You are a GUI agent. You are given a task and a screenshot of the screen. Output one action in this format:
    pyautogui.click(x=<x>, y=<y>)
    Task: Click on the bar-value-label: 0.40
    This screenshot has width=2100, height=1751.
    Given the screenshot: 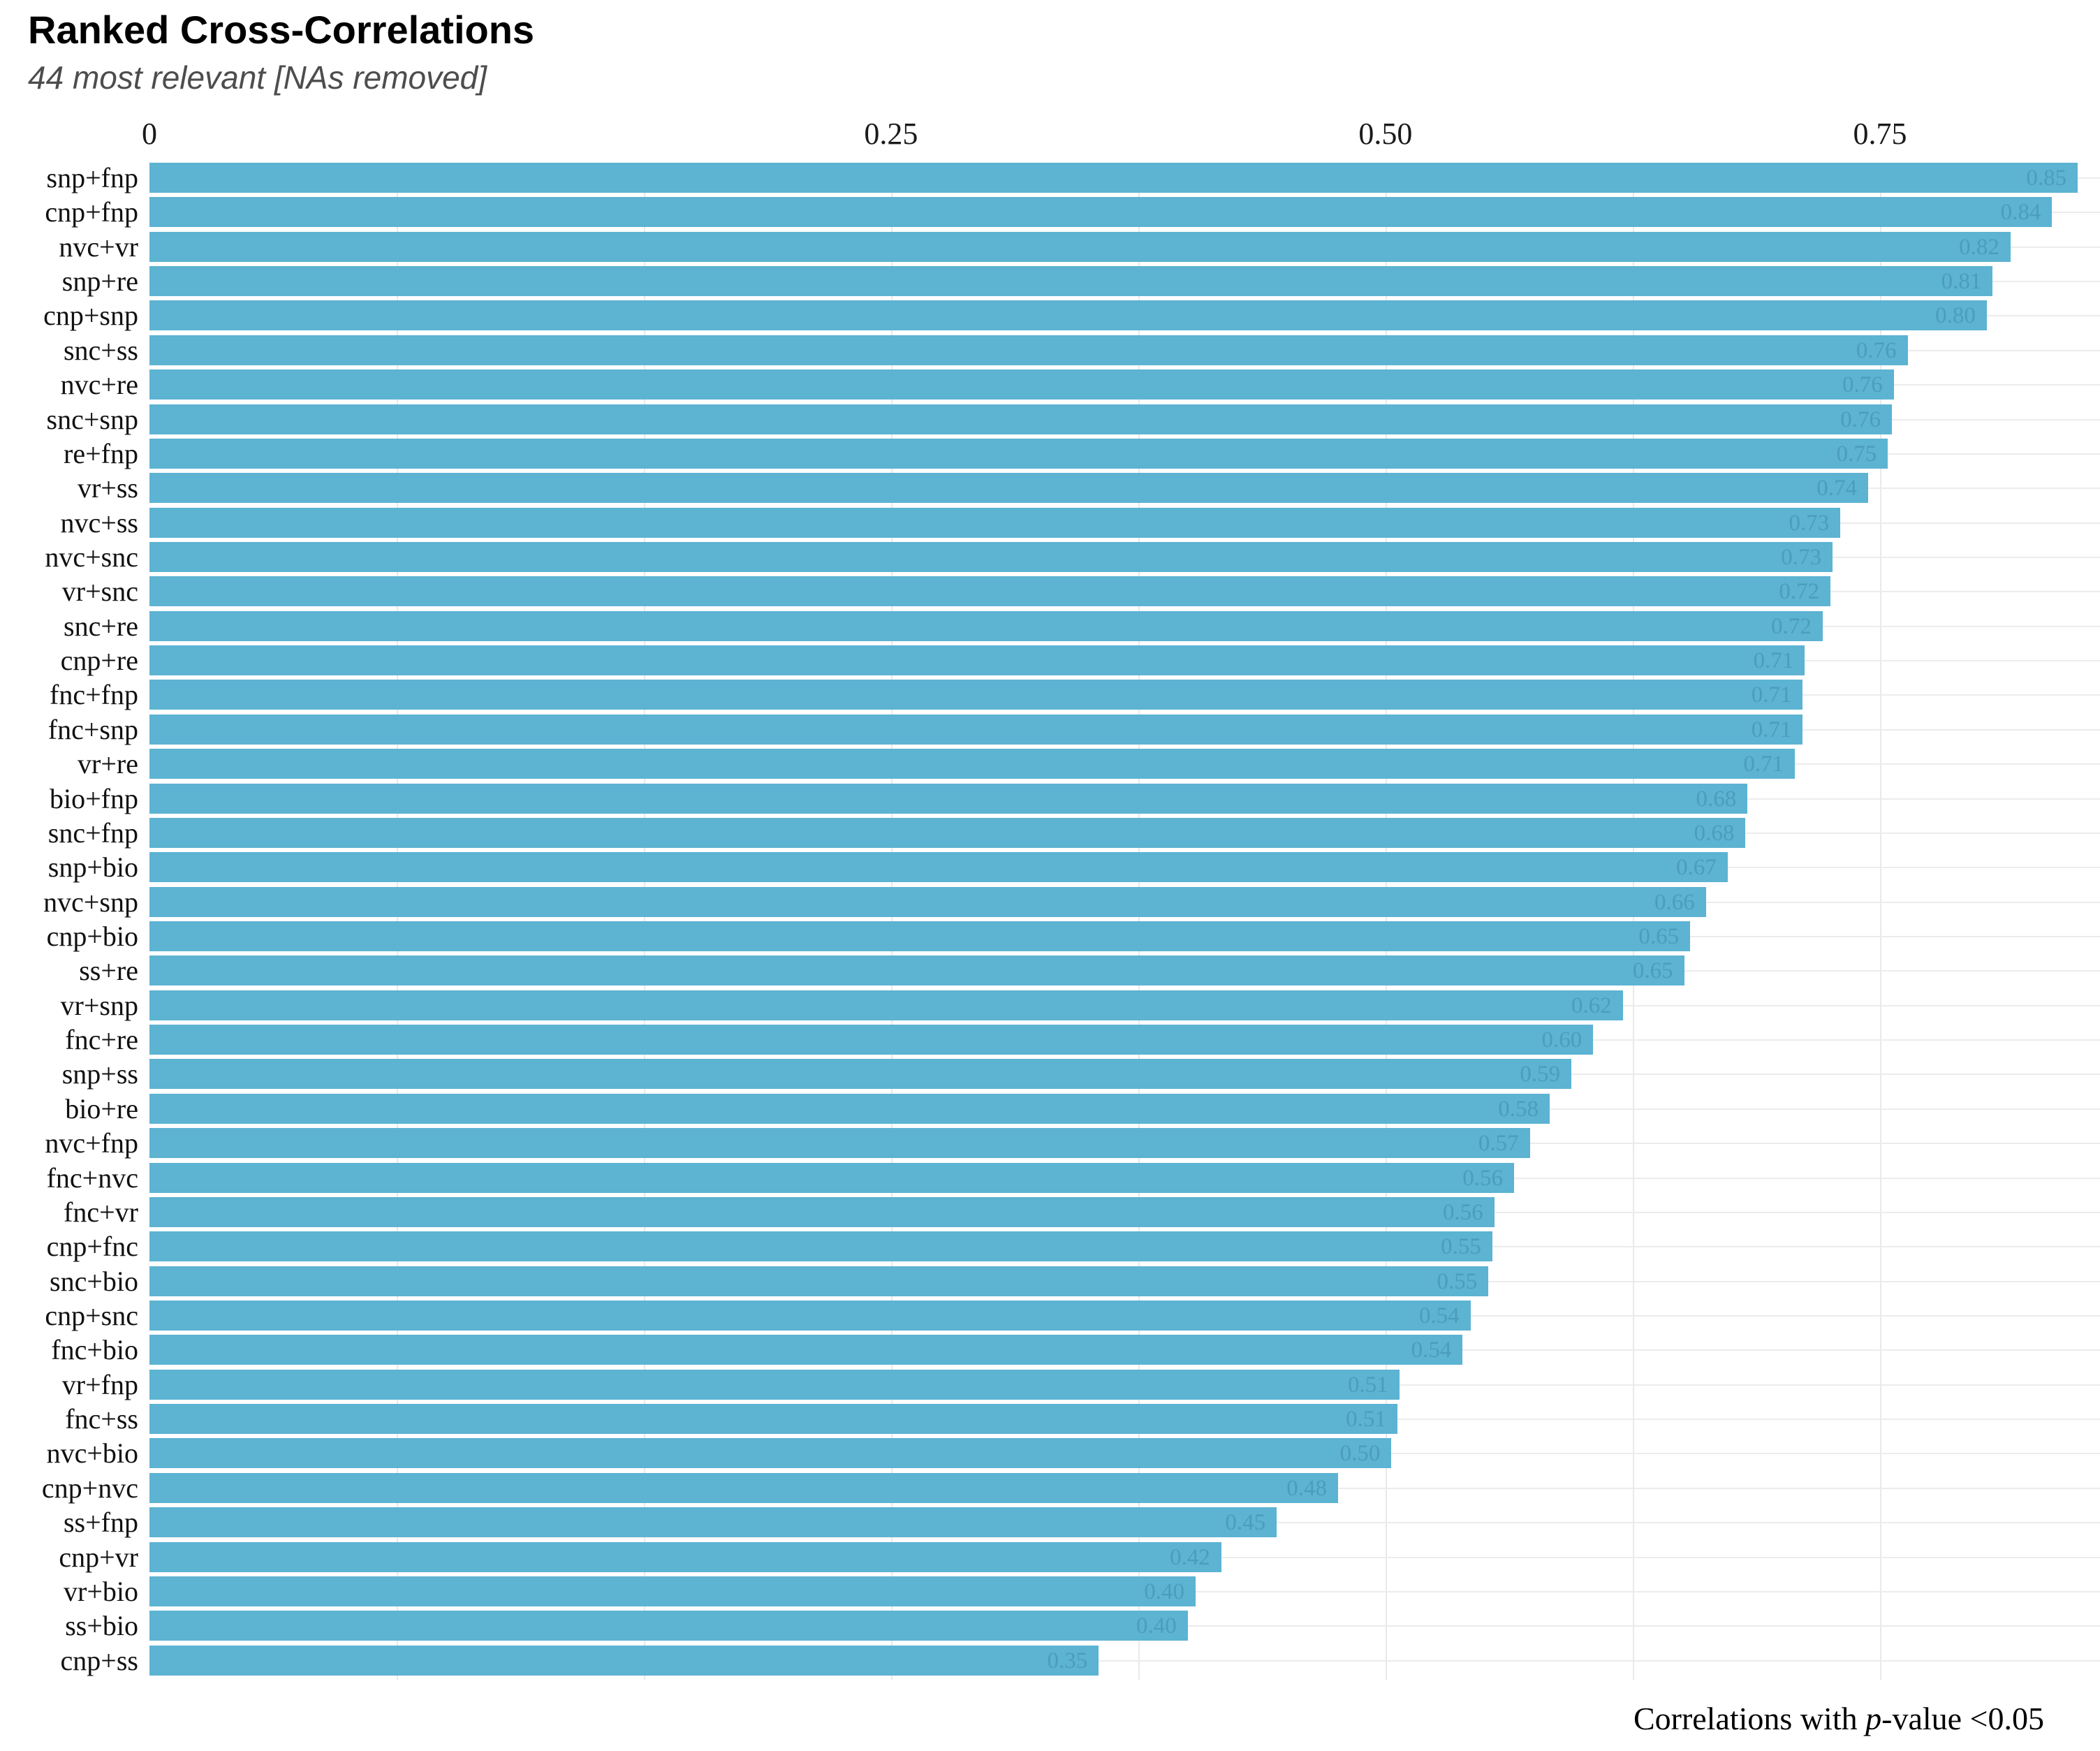 What is the action you would take?
    pyautogui.click(x=1157, y=1626)
    